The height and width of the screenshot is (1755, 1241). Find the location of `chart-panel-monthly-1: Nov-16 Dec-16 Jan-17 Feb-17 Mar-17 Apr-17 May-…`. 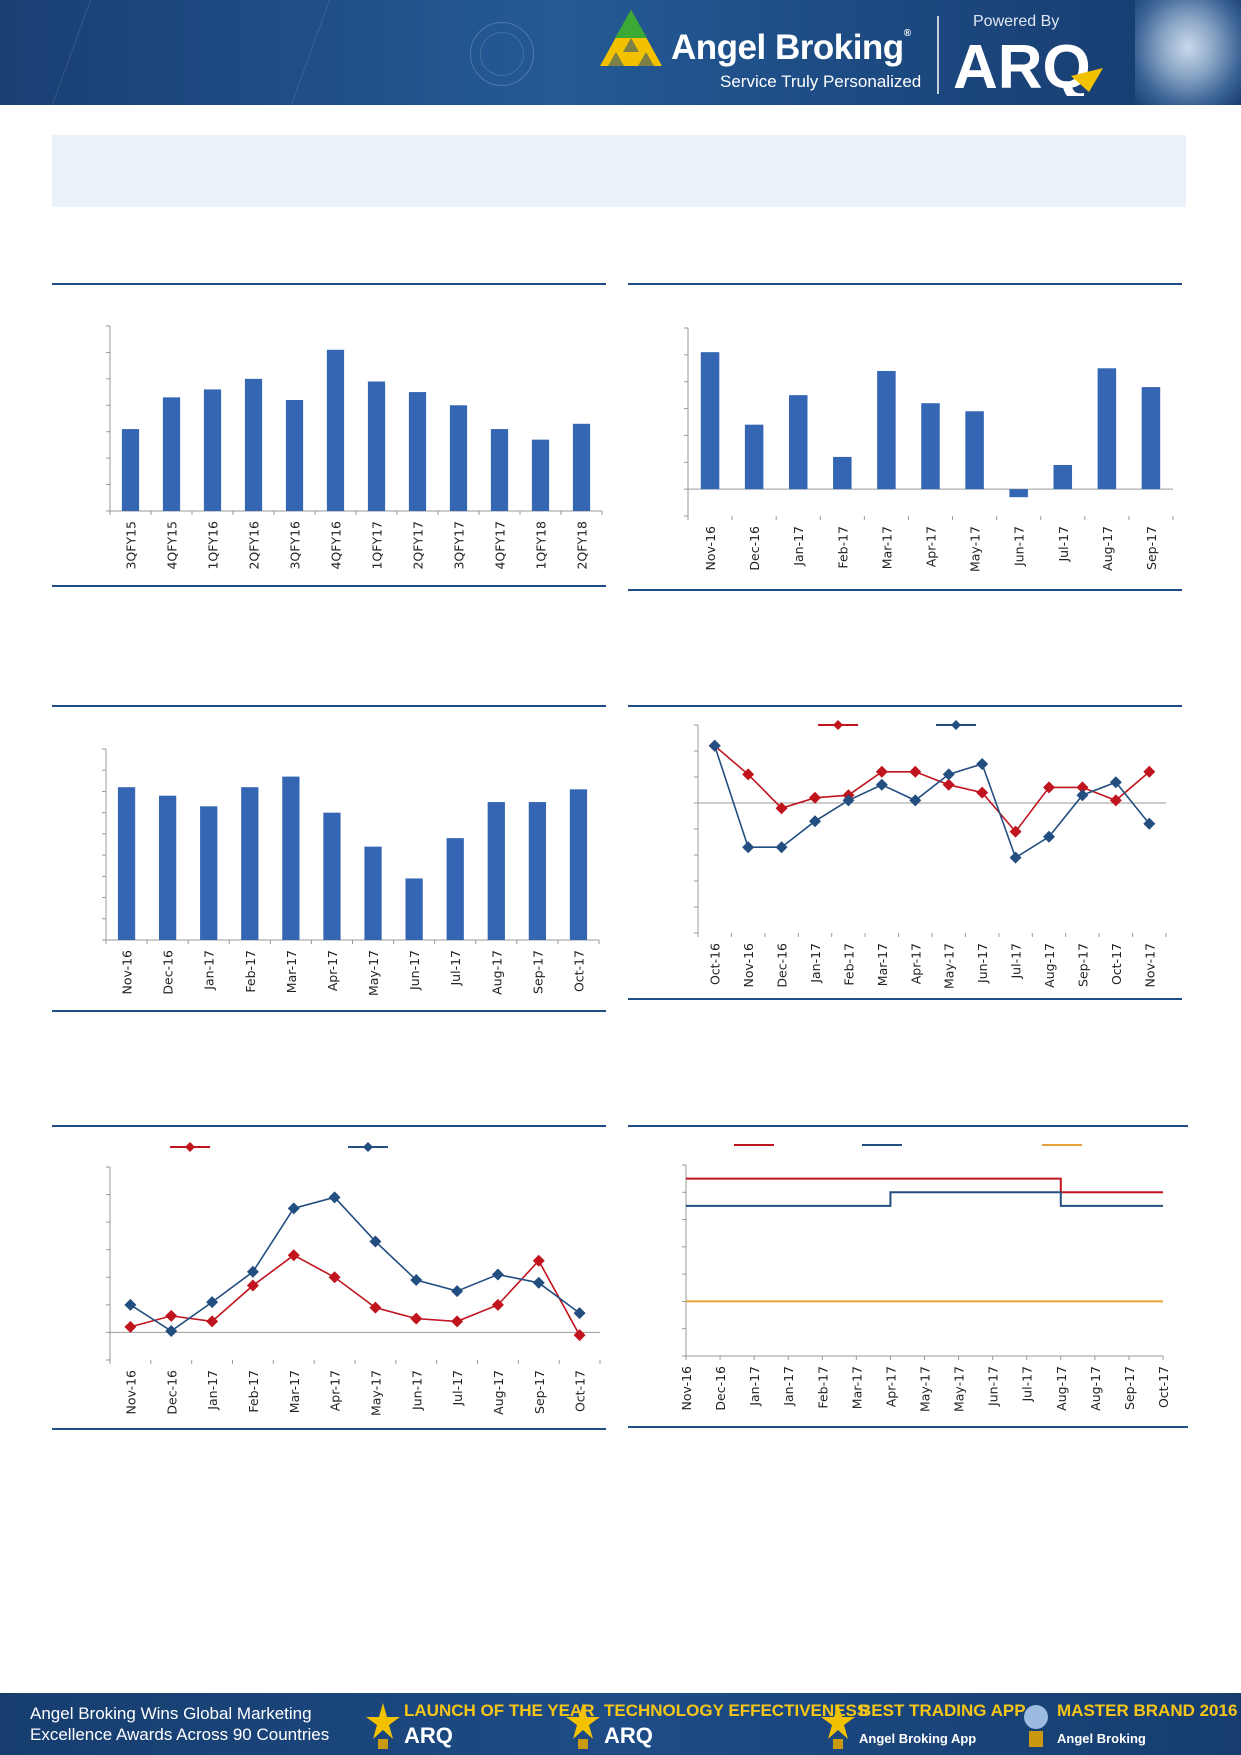

chart-panel-monthly-1: Nov-16 Dec-16 Jan-17 Feb-17 Mar-17 Apr-17 May-… is located at coordinates (905, 438).